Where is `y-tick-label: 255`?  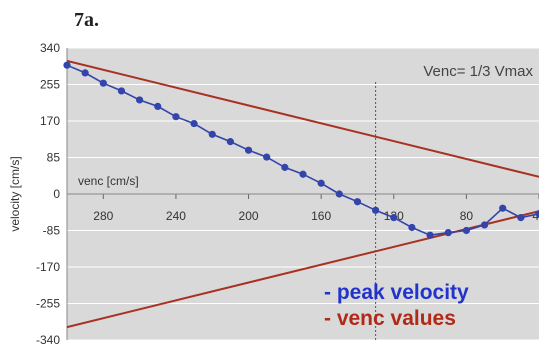 y-tick-label: 255 is located at coordinates (50, 85).